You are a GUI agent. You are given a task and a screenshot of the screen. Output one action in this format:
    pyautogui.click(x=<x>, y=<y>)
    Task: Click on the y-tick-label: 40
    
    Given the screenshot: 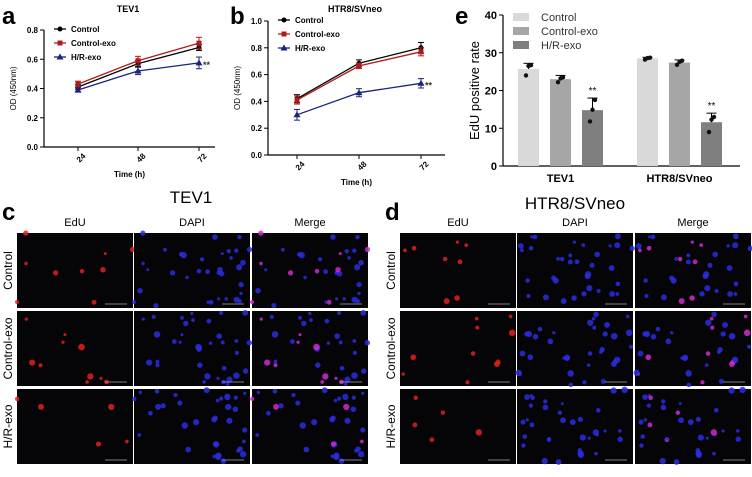 What is the action you would take?
    pyautogui.click(x=491, y=16)
    